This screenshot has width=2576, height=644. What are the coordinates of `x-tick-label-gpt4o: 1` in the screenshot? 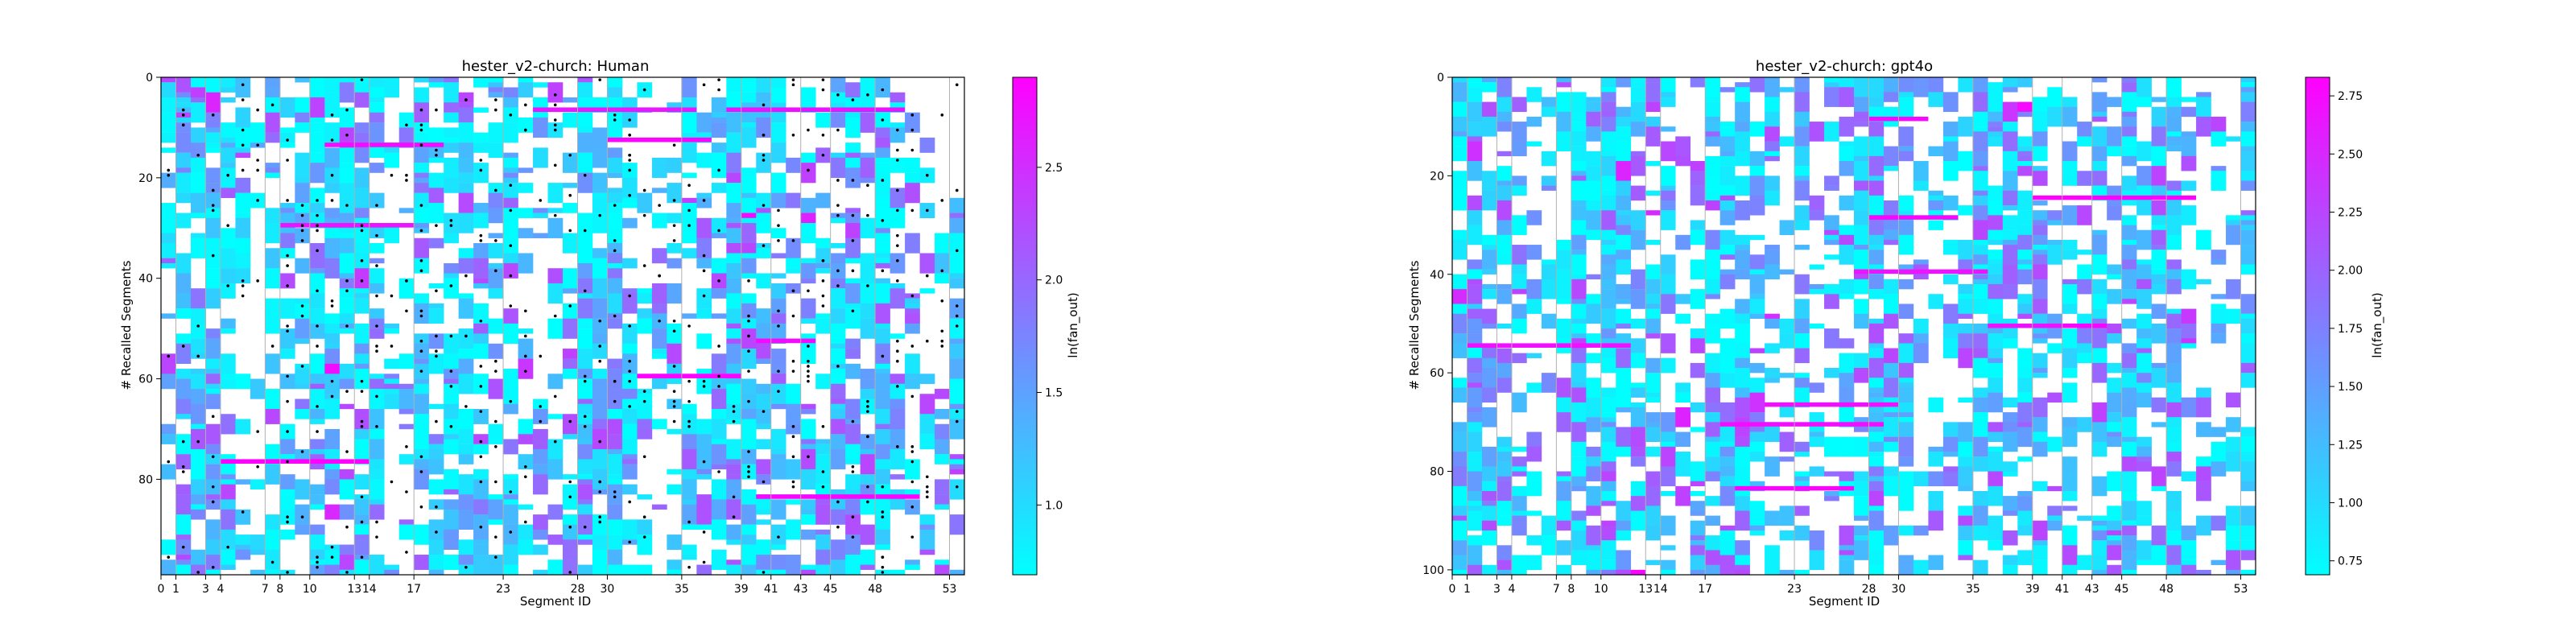 It's located at (1467, 589).